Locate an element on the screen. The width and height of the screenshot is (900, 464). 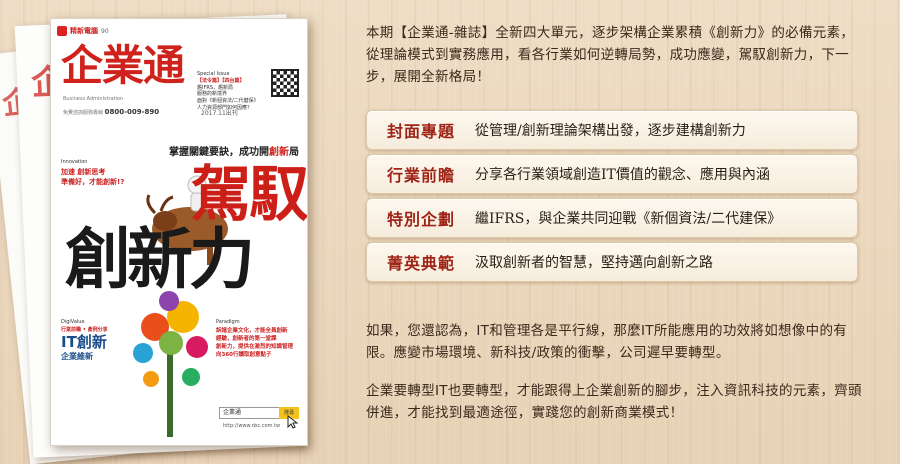
section-industry-outlook: 行業前瞻 分享各行業領域創造IT價值的觀念、應用與內涵 is located at coordinates (612, 174).